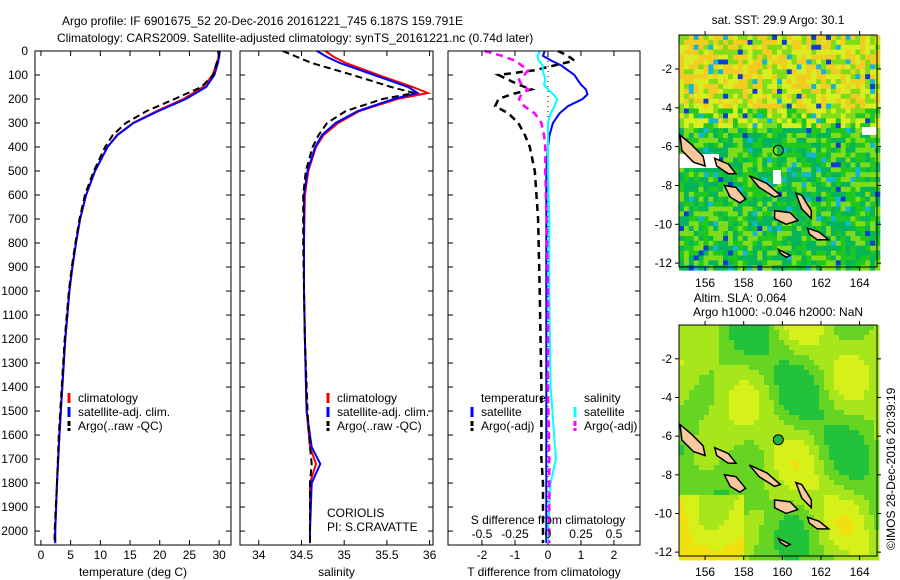 This screenshot has height=580, width=900. What do you see at coordinates (190, 555) in the screenshot?
I see `x-tick-label: 25` at bounding box center [190, 555].